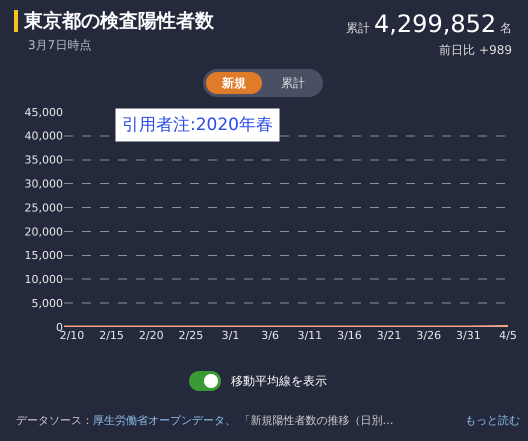 This screenshot has height=441, width=528. I want to click on annotation: 引用者注:2020年春, so click(197, 125).